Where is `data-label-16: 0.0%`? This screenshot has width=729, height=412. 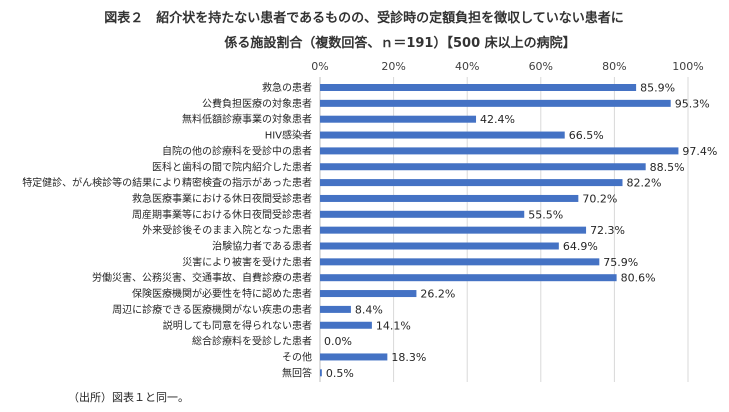 data-label-16: 0.0% is located at coordinates (338, 341).